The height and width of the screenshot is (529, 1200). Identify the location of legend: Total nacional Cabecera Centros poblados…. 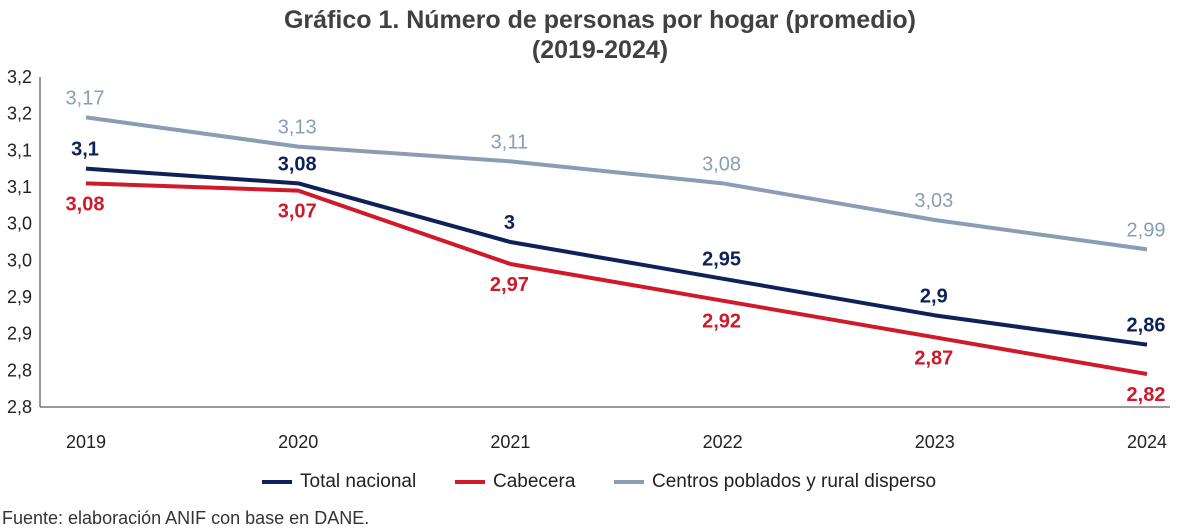
(600, 482).